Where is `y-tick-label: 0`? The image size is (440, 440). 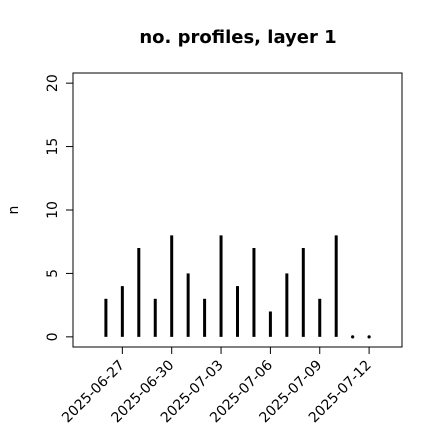
y-tick-label: 0 is located at coordinates (53, 336).